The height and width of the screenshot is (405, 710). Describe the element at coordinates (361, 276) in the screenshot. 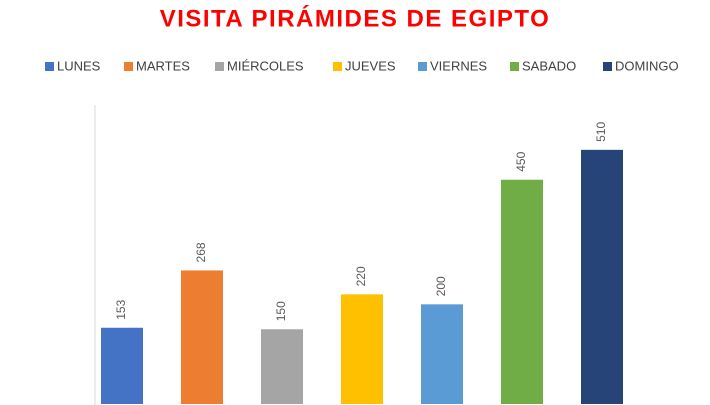

I see `value-label: 220` at that location.